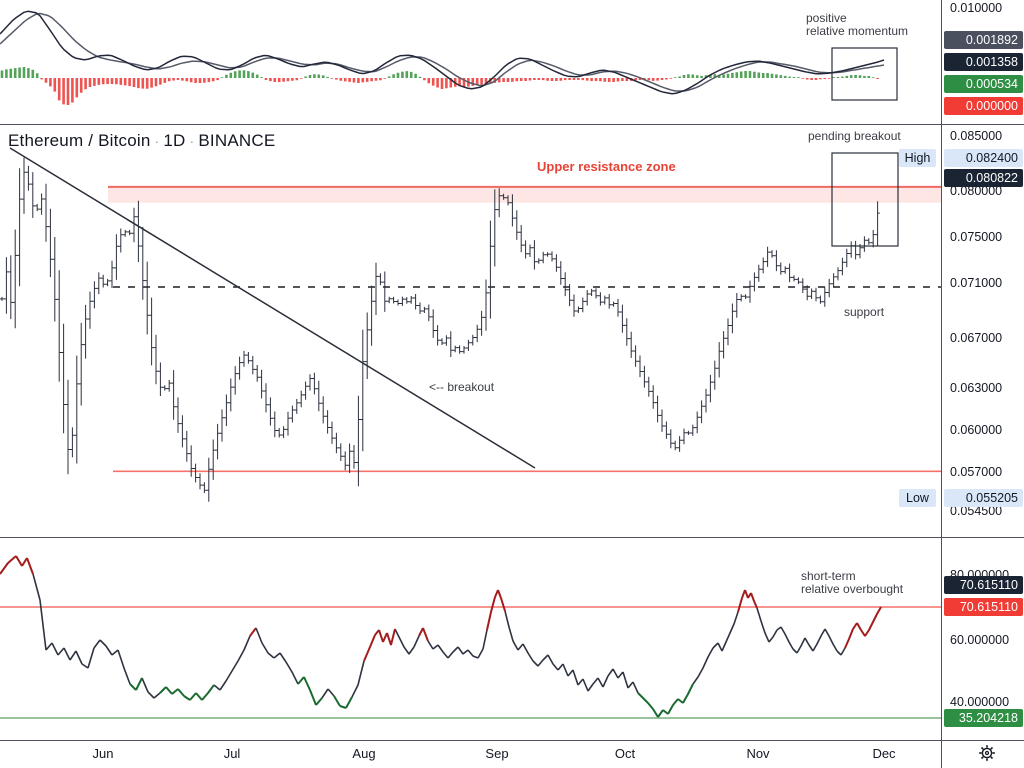 The width and height of the screenshot is (1024, 768). Describe the element at coordinates (976, 338) in the screenshot. I see `price-scale-label: 0.067000` at that location.